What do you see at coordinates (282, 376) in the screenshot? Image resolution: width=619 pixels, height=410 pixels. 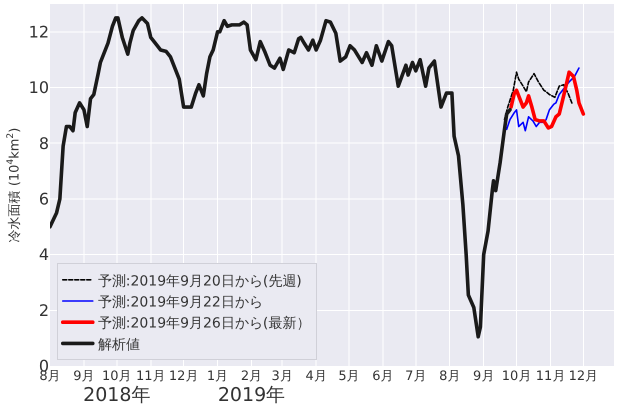 I see `x-tick-label: 3月` at bounding box center [282, 376].